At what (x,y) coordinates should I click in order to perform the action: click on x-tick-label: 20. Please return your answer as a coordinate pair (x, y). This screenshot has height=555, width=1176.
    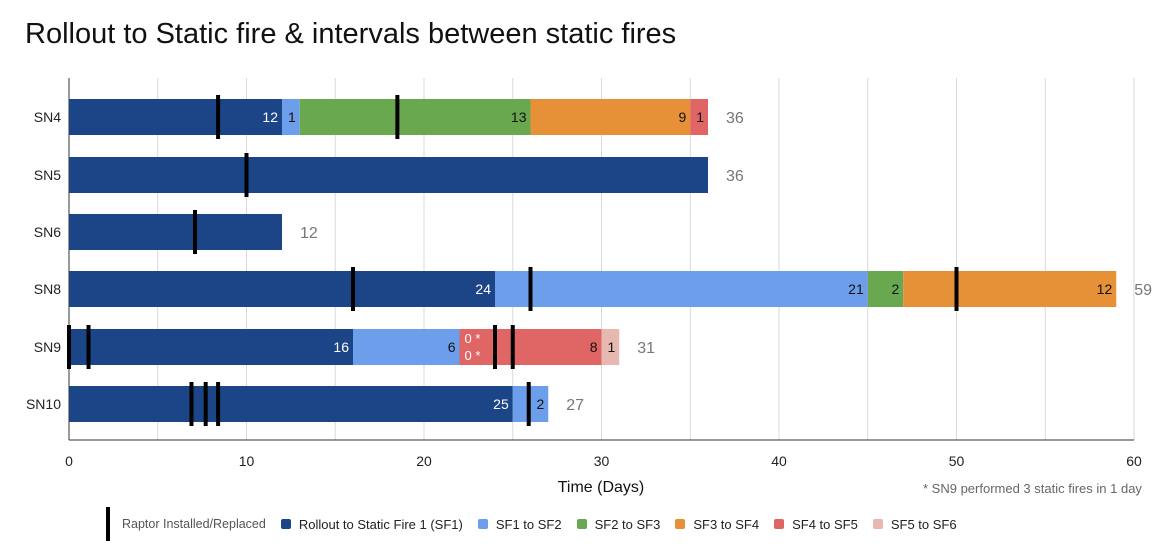
    Looking at the image, I should click on (424, 461).